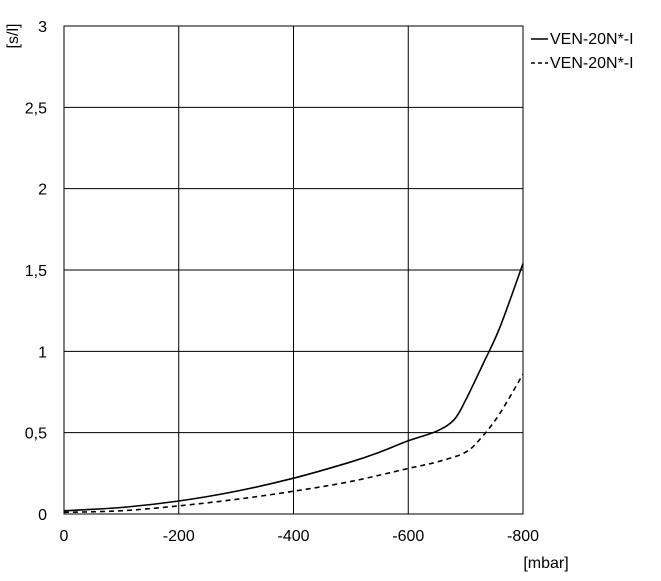 This screenshot has height=581, width=661. I want to click on y-tick-label-2: 1, so click(42, 352).